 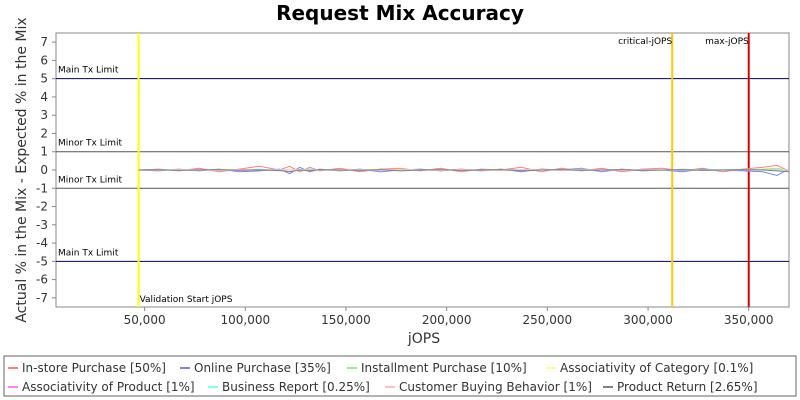 What do you see at coordinates (42, 298) in the screenshot?
I see `y-tick-label: -7` at bounding box center [42, 298].